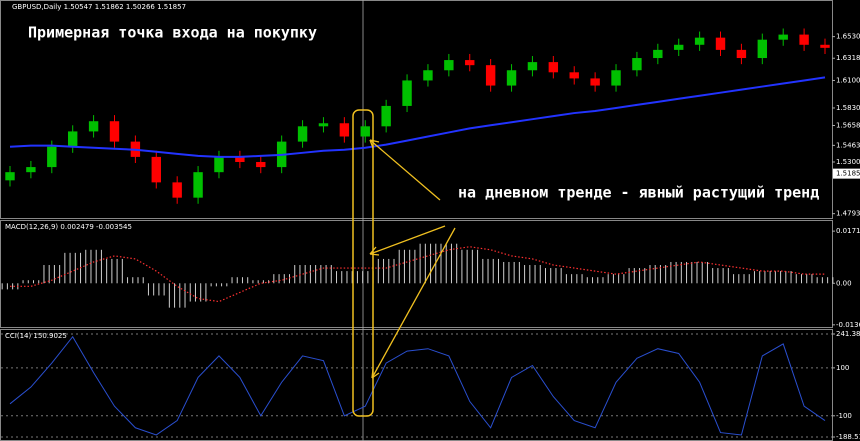  I want to click on y-tick-label: 1.61000, so click(848, 80).